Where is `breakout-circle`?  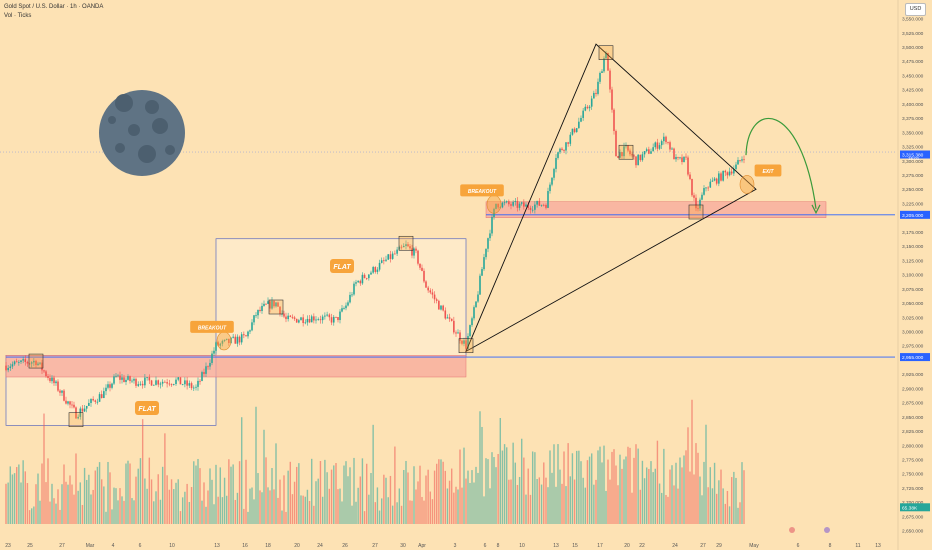 breakout-circle is located at coordinates (224, 341).